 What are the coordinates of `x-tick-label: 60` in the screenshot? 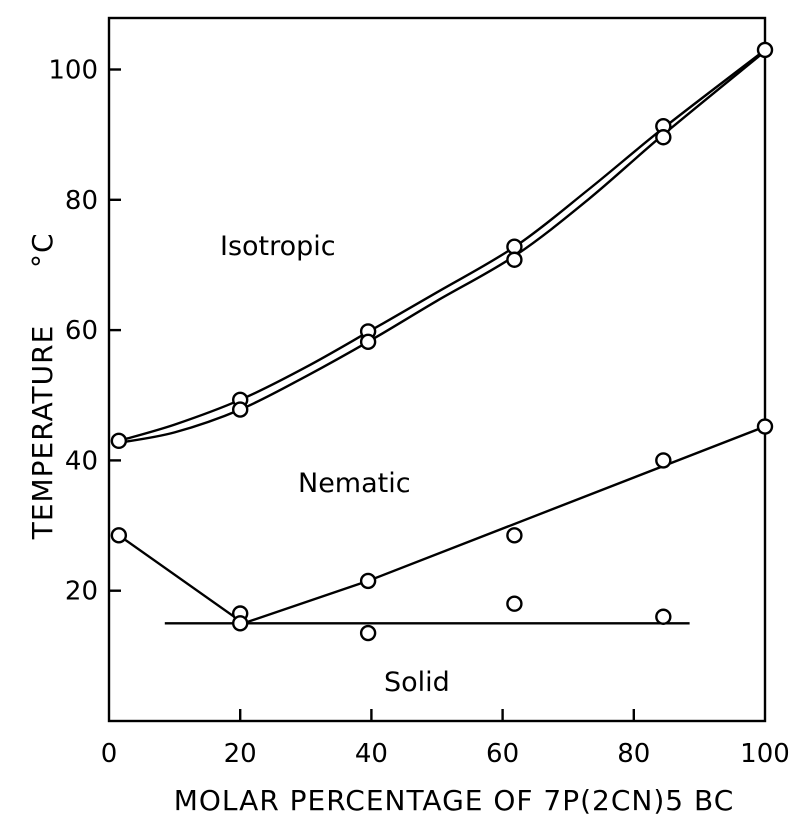 It's located at (502, 754).